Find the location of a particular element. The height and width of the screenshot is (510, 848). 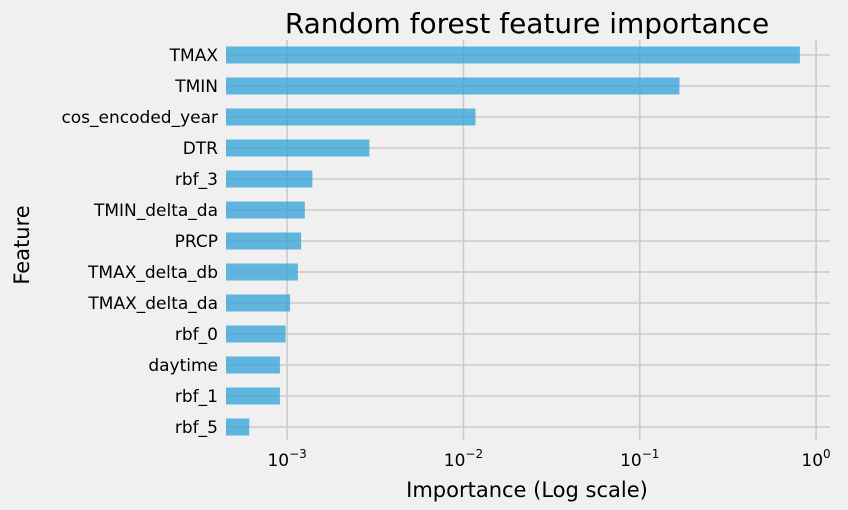

category-label: rbf_5 is located at coordinates (196, 428).